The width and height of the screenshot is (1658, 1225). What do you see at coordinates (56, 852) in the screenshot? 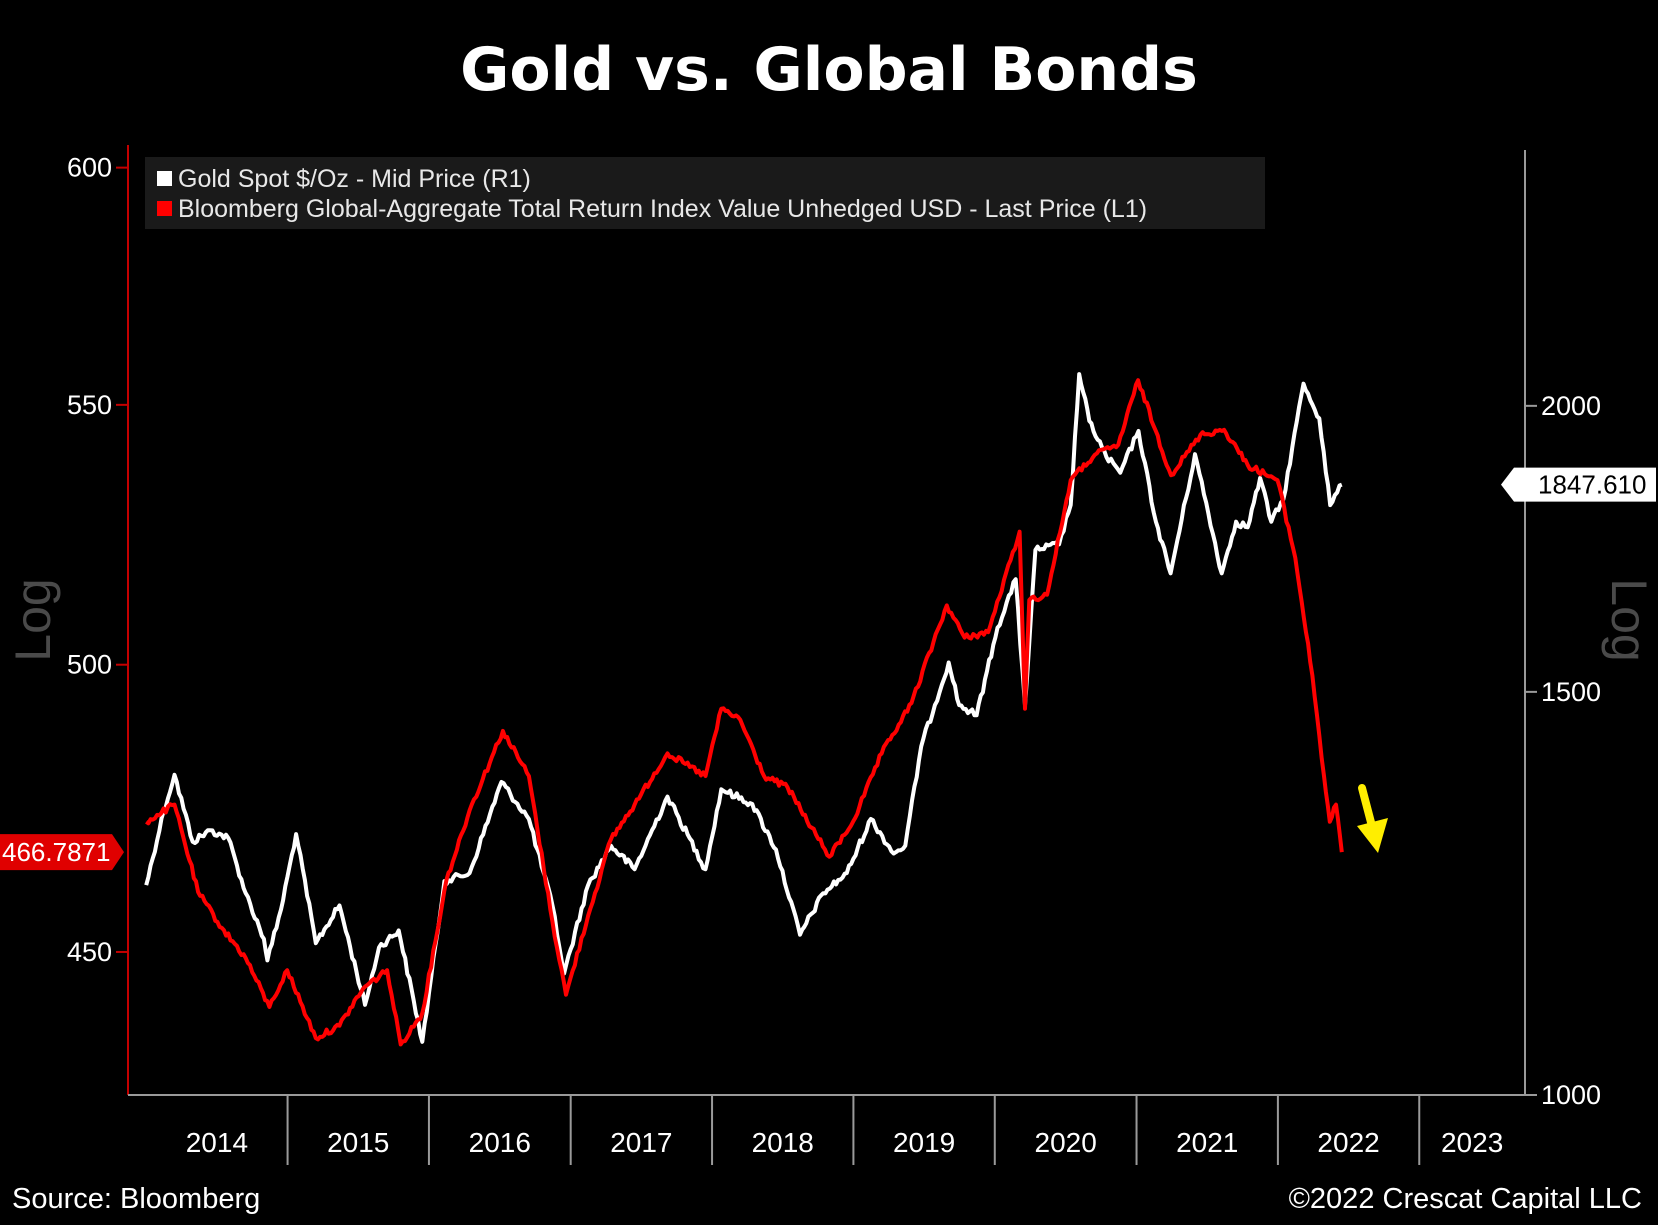
I see `left-last-value-text: 466.7871` at bounding box center [56, 852].